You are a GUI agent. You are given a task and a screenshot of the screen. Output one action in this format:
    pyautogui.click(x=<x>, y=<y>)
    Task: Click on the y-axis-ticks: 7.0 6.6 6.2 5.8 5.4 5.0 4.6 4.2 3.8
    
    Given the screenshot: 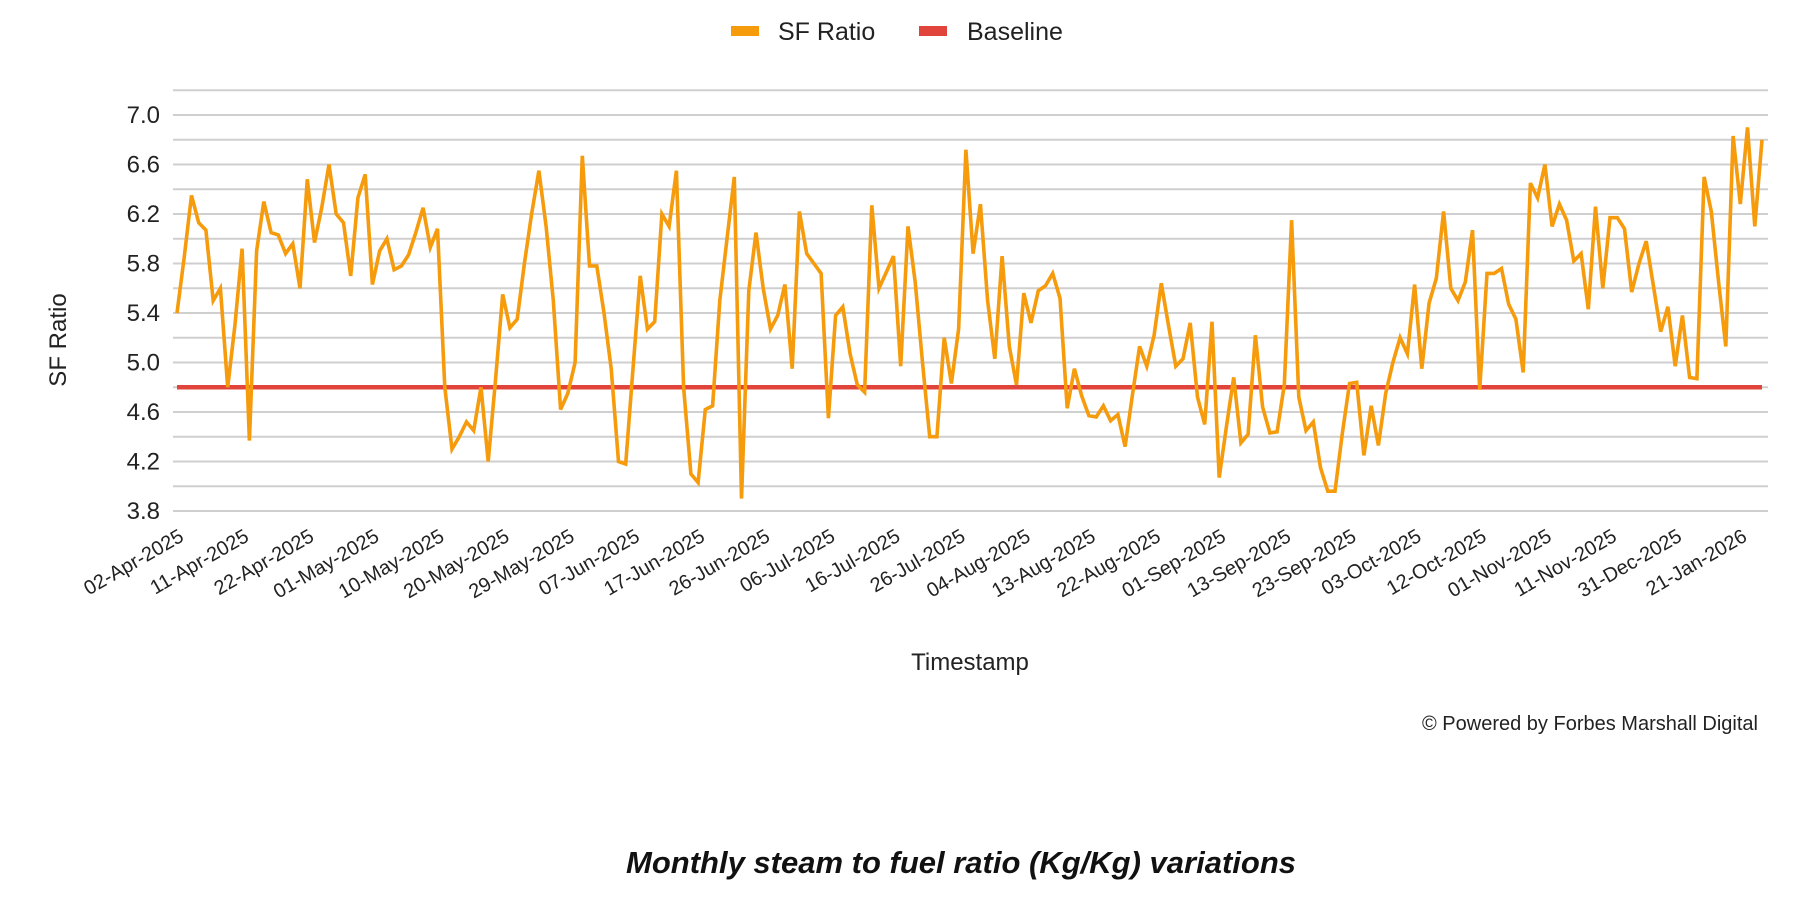 What is the action you would take?
    pyautogui.click(x=143, y=313)
    